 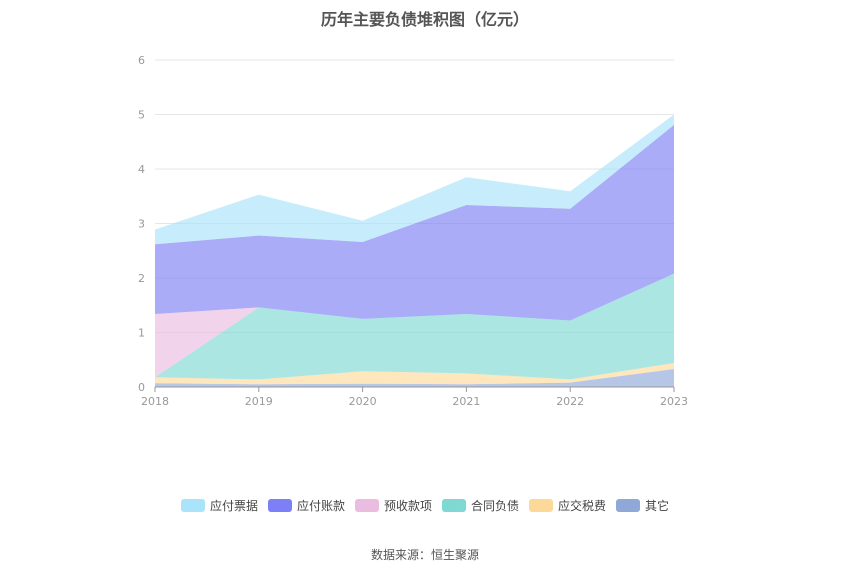 What do you see at coordinates (141, 278) in the screenshot?
I see `y-tick-label: 2` at bounding box center [141, 278].